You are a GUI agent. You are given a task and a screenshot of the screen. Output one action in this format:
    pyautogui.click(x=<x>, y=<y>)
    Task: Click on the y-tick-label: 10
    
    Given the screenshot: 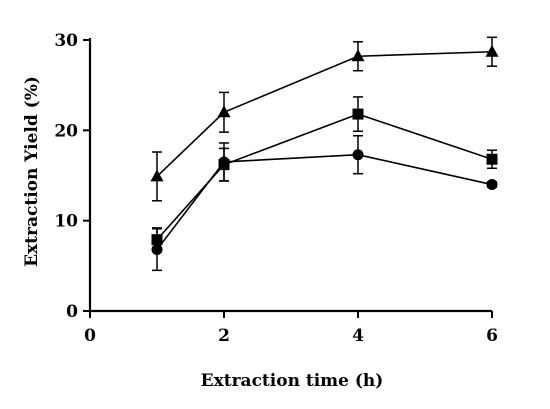 What is the action you would take?
    pyautogui.click(x=66, y=222)
    